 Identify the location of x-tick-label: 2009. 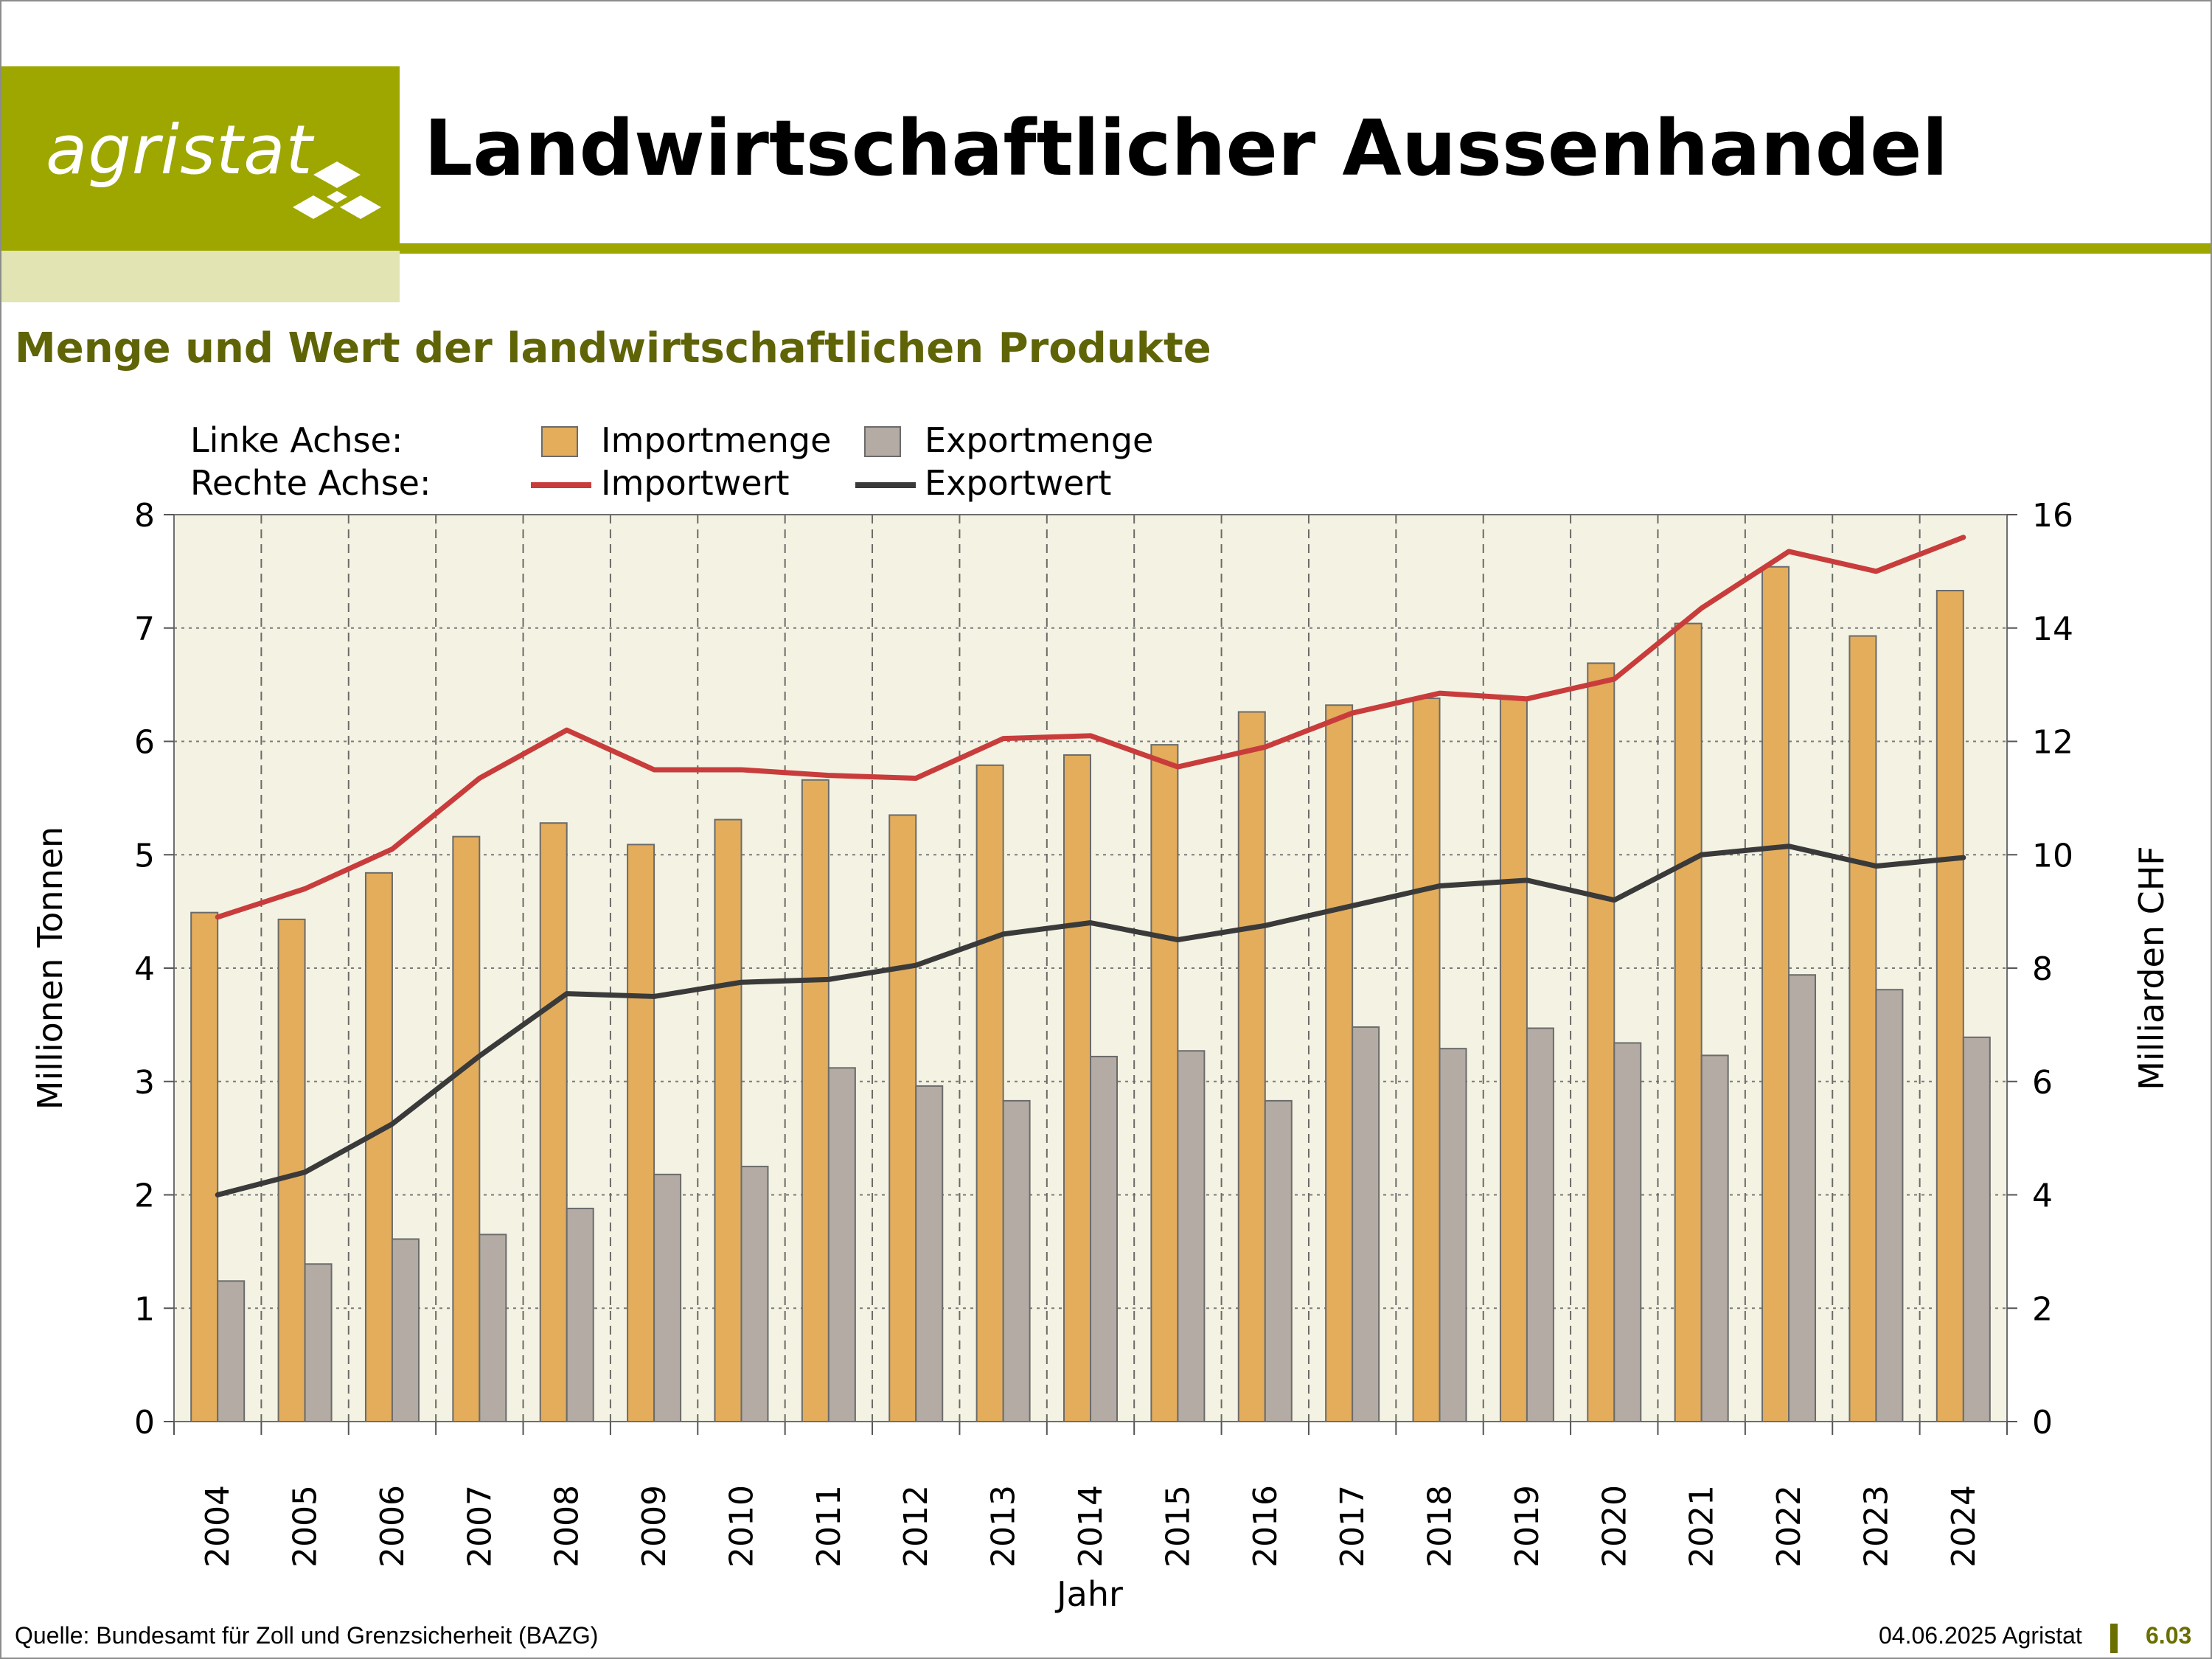
(654, 1526).